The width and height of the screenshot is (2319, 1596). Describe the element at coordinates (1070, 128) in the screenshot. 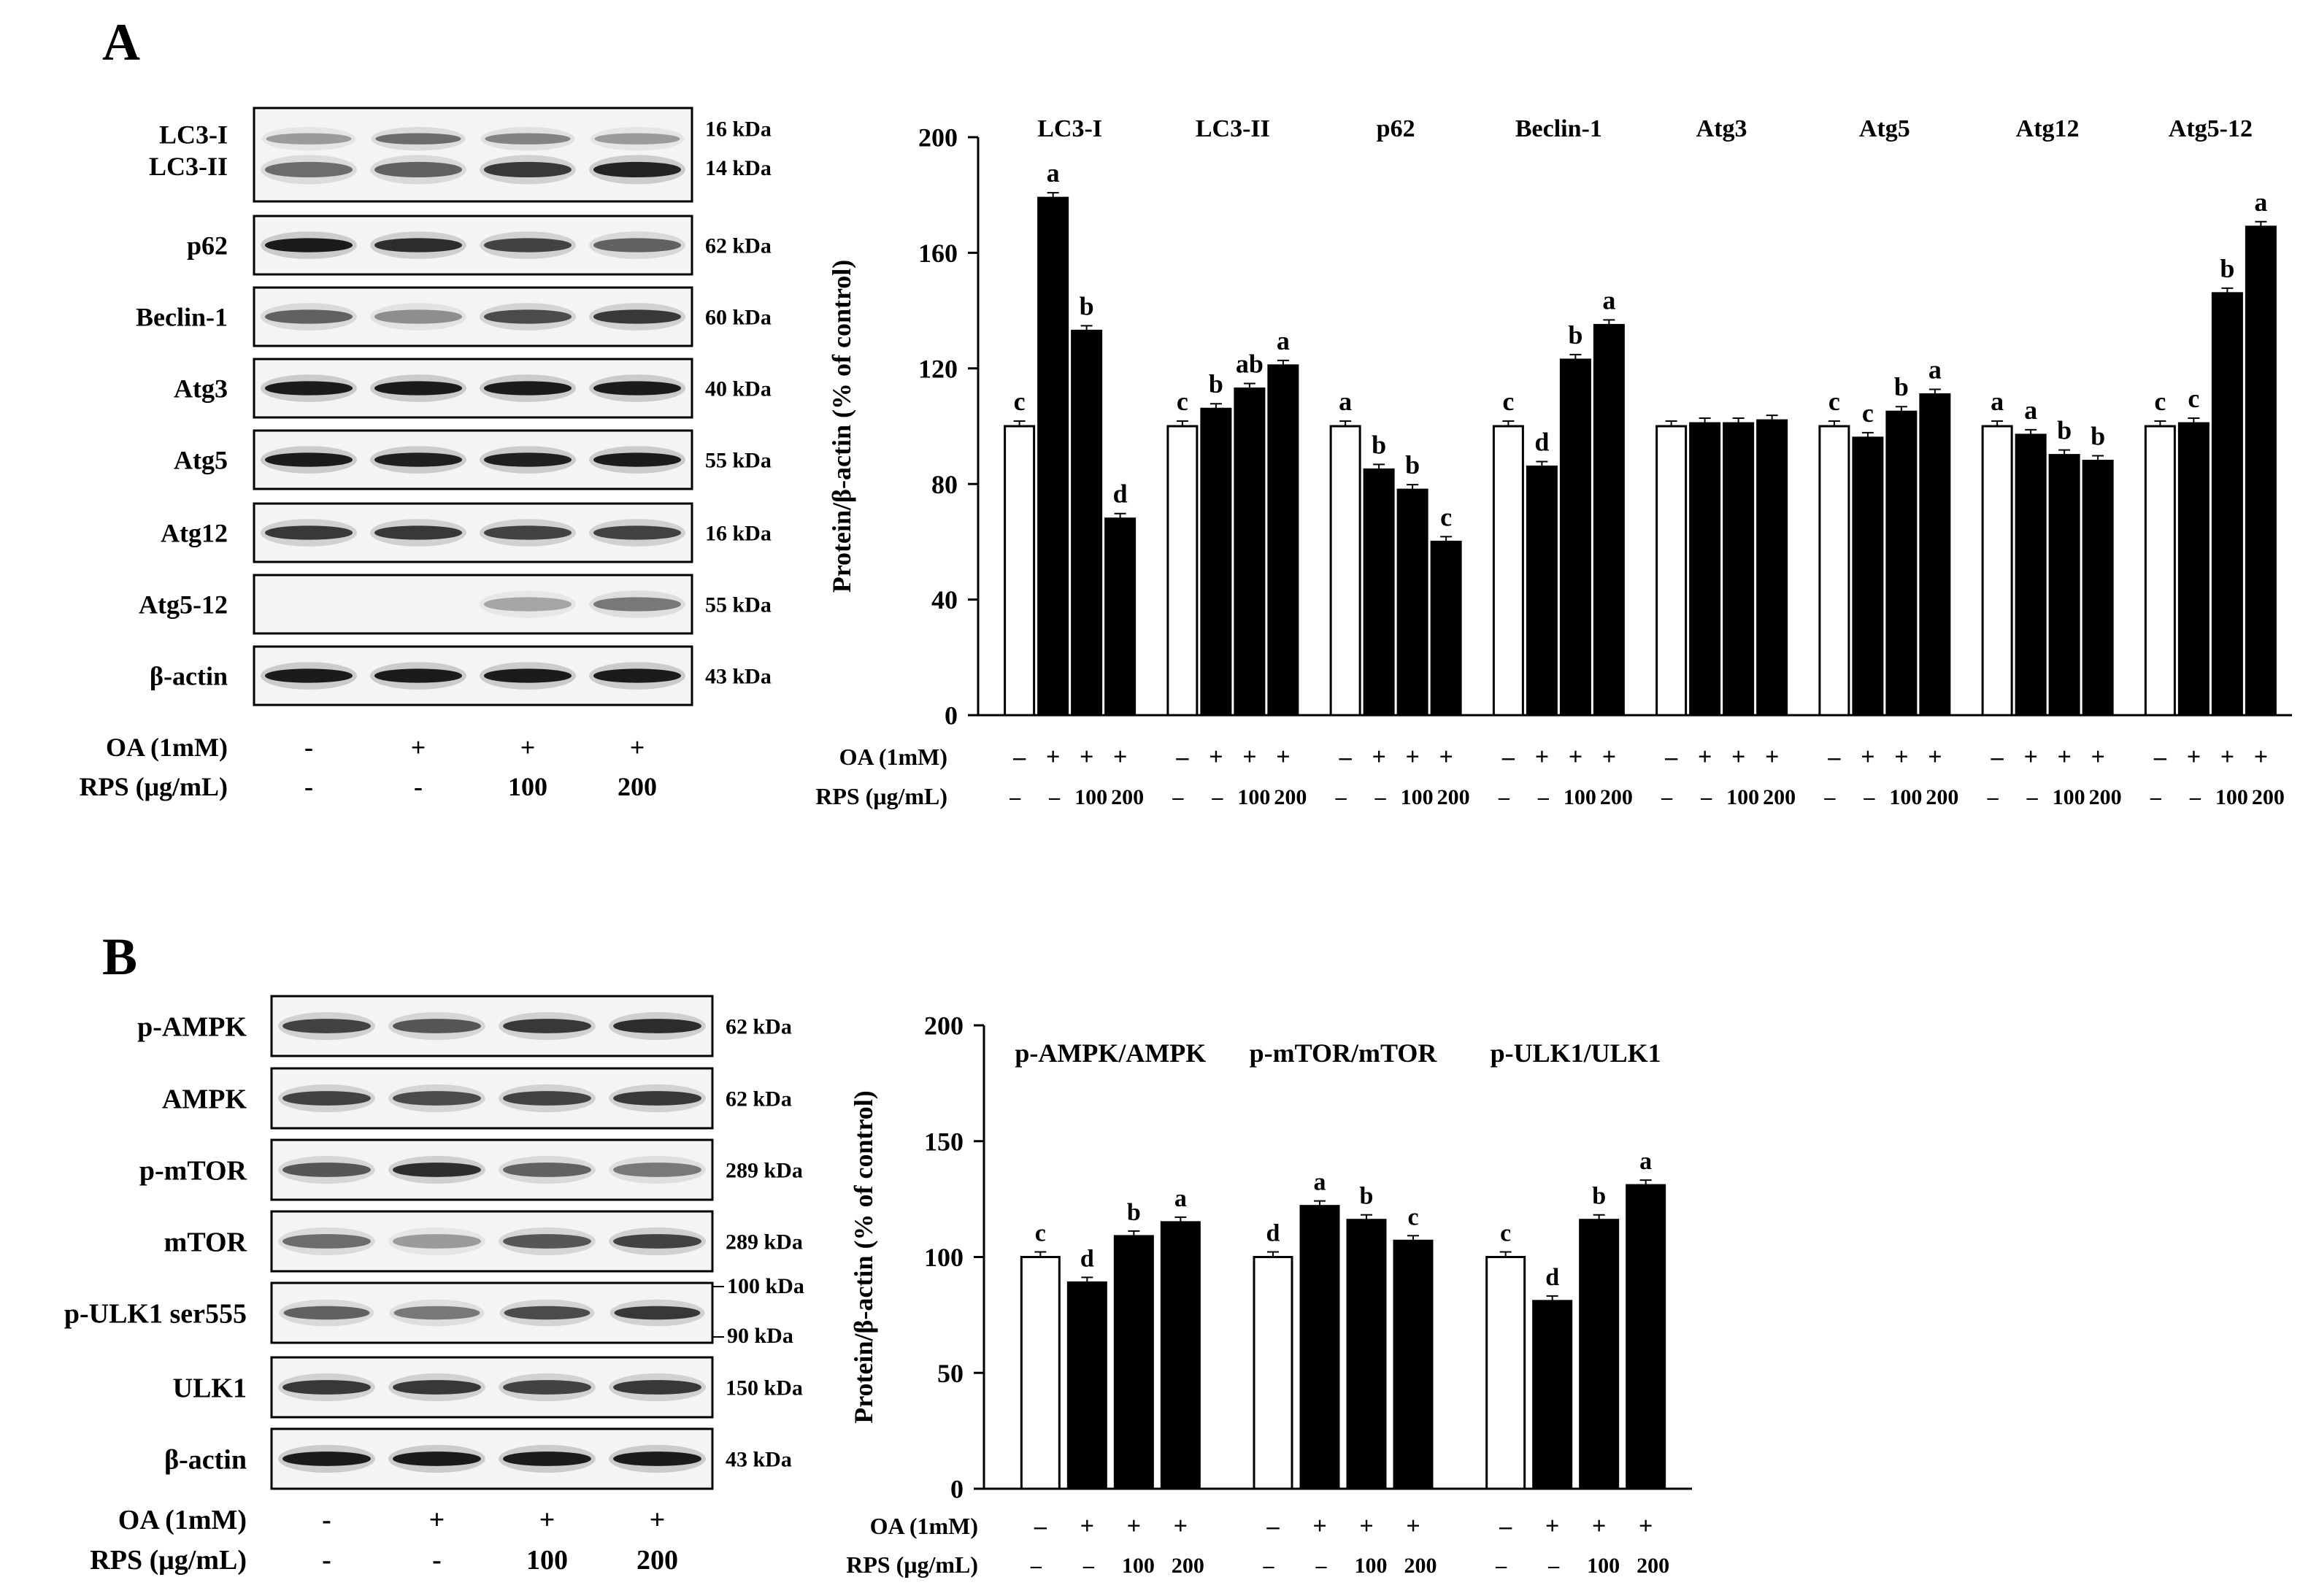

I see `group-title: LC3-I` at that location.